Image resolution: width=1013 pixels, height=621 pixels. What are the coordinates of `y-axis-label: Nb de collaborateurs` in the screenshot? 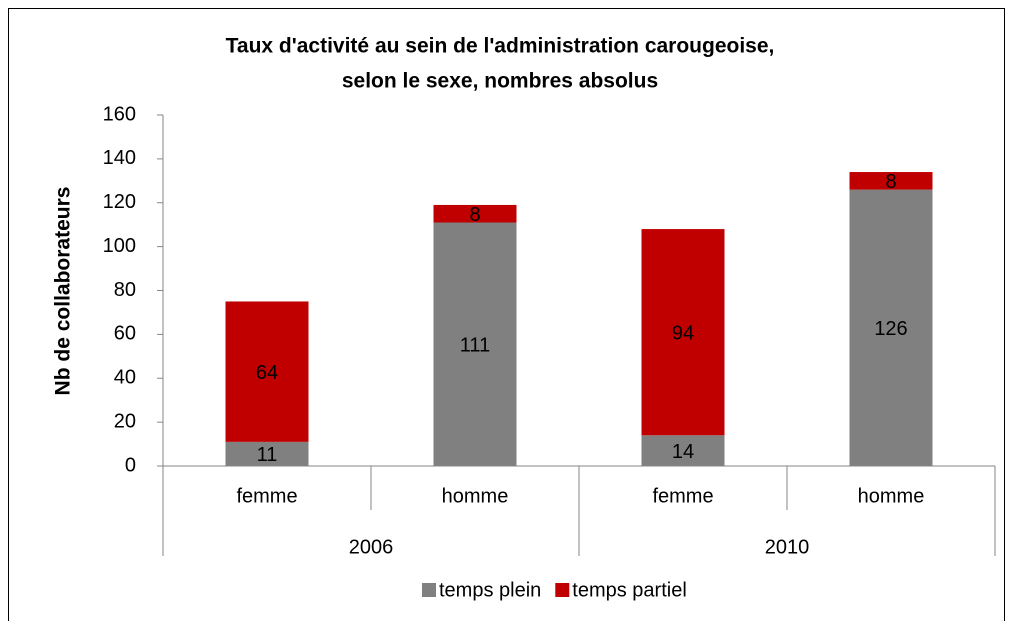 It's located at (63, 291).